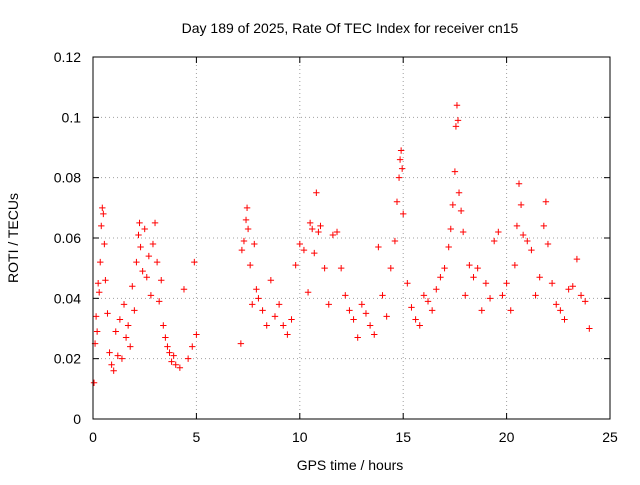 This screenshot has width=640, height=485. What do you see at coordinates (93, 437) in the screenshot?
I see `x-tick-label: 0` at bounding box center [93, 437].